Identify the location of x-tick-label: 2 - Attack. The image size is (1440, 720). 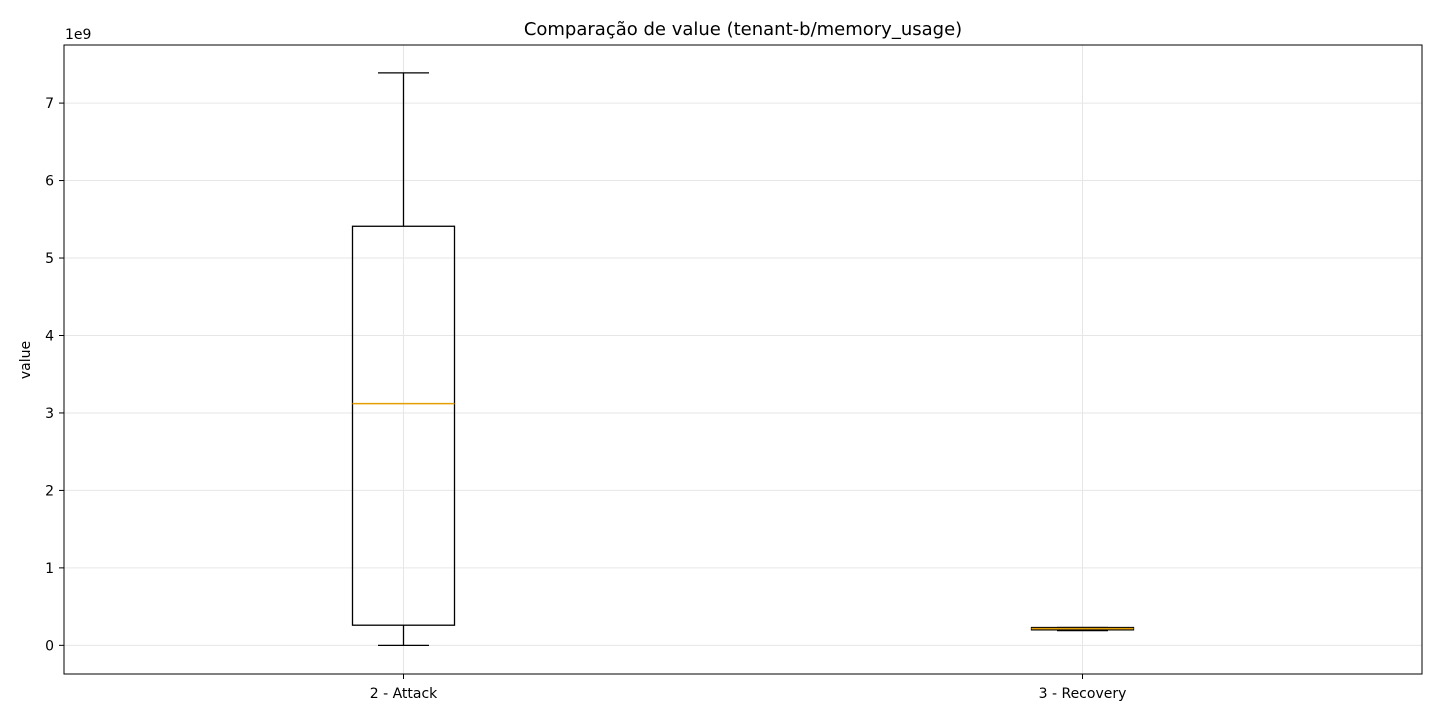
(404, 694).